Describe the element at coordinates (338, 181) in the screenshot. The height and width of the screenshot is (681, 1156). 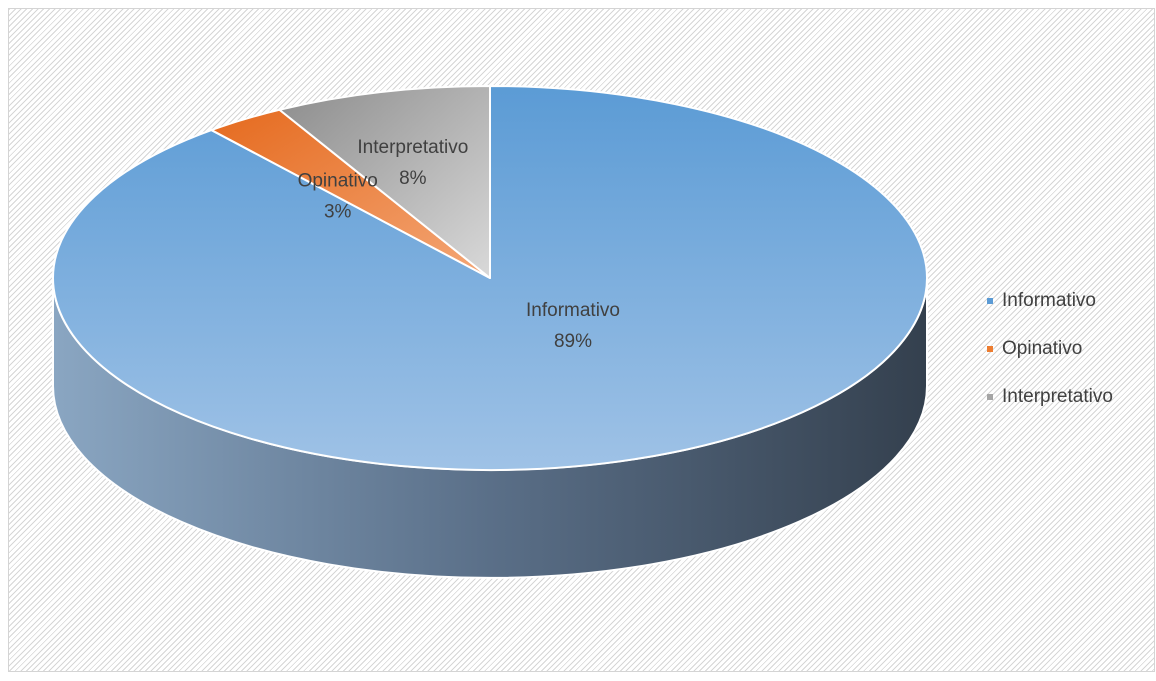
I see `data-label-name-opinativo: Opinativo` at that location.